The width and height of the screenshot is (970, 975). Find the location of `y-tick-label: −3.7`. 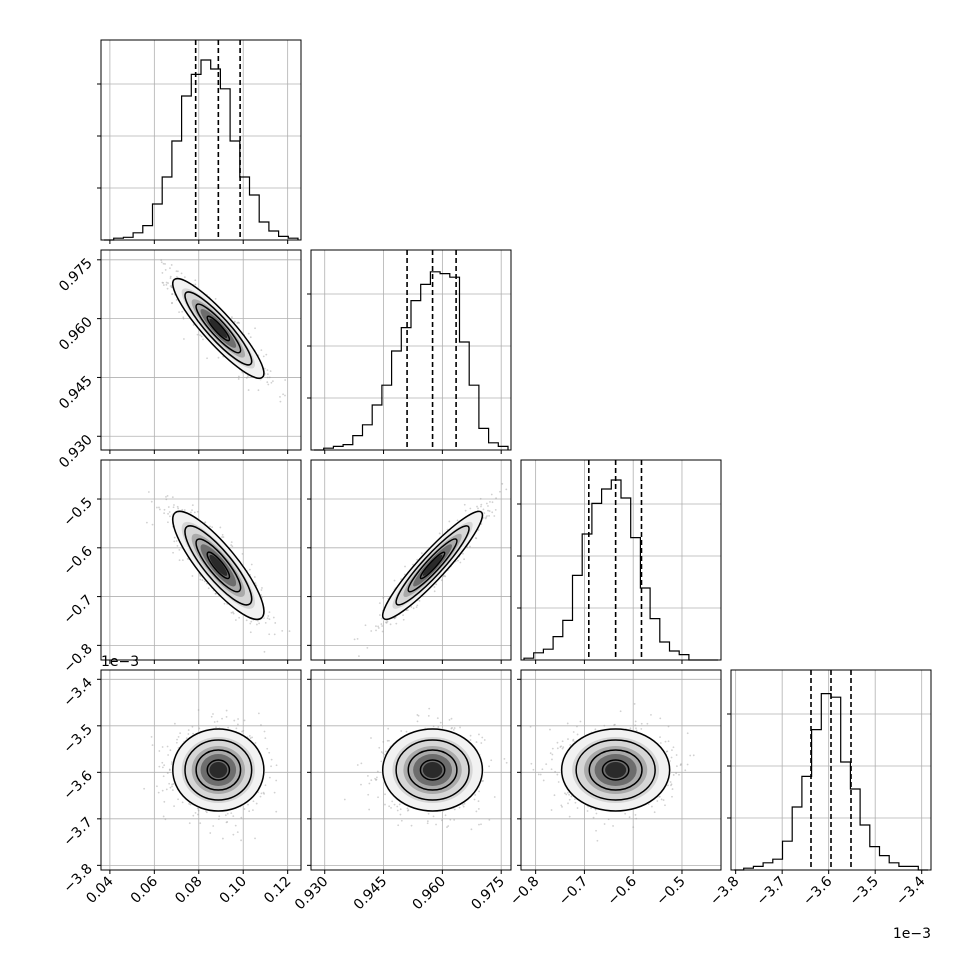

y-tick-label: −3.7 is located at coordinates (77, 831).